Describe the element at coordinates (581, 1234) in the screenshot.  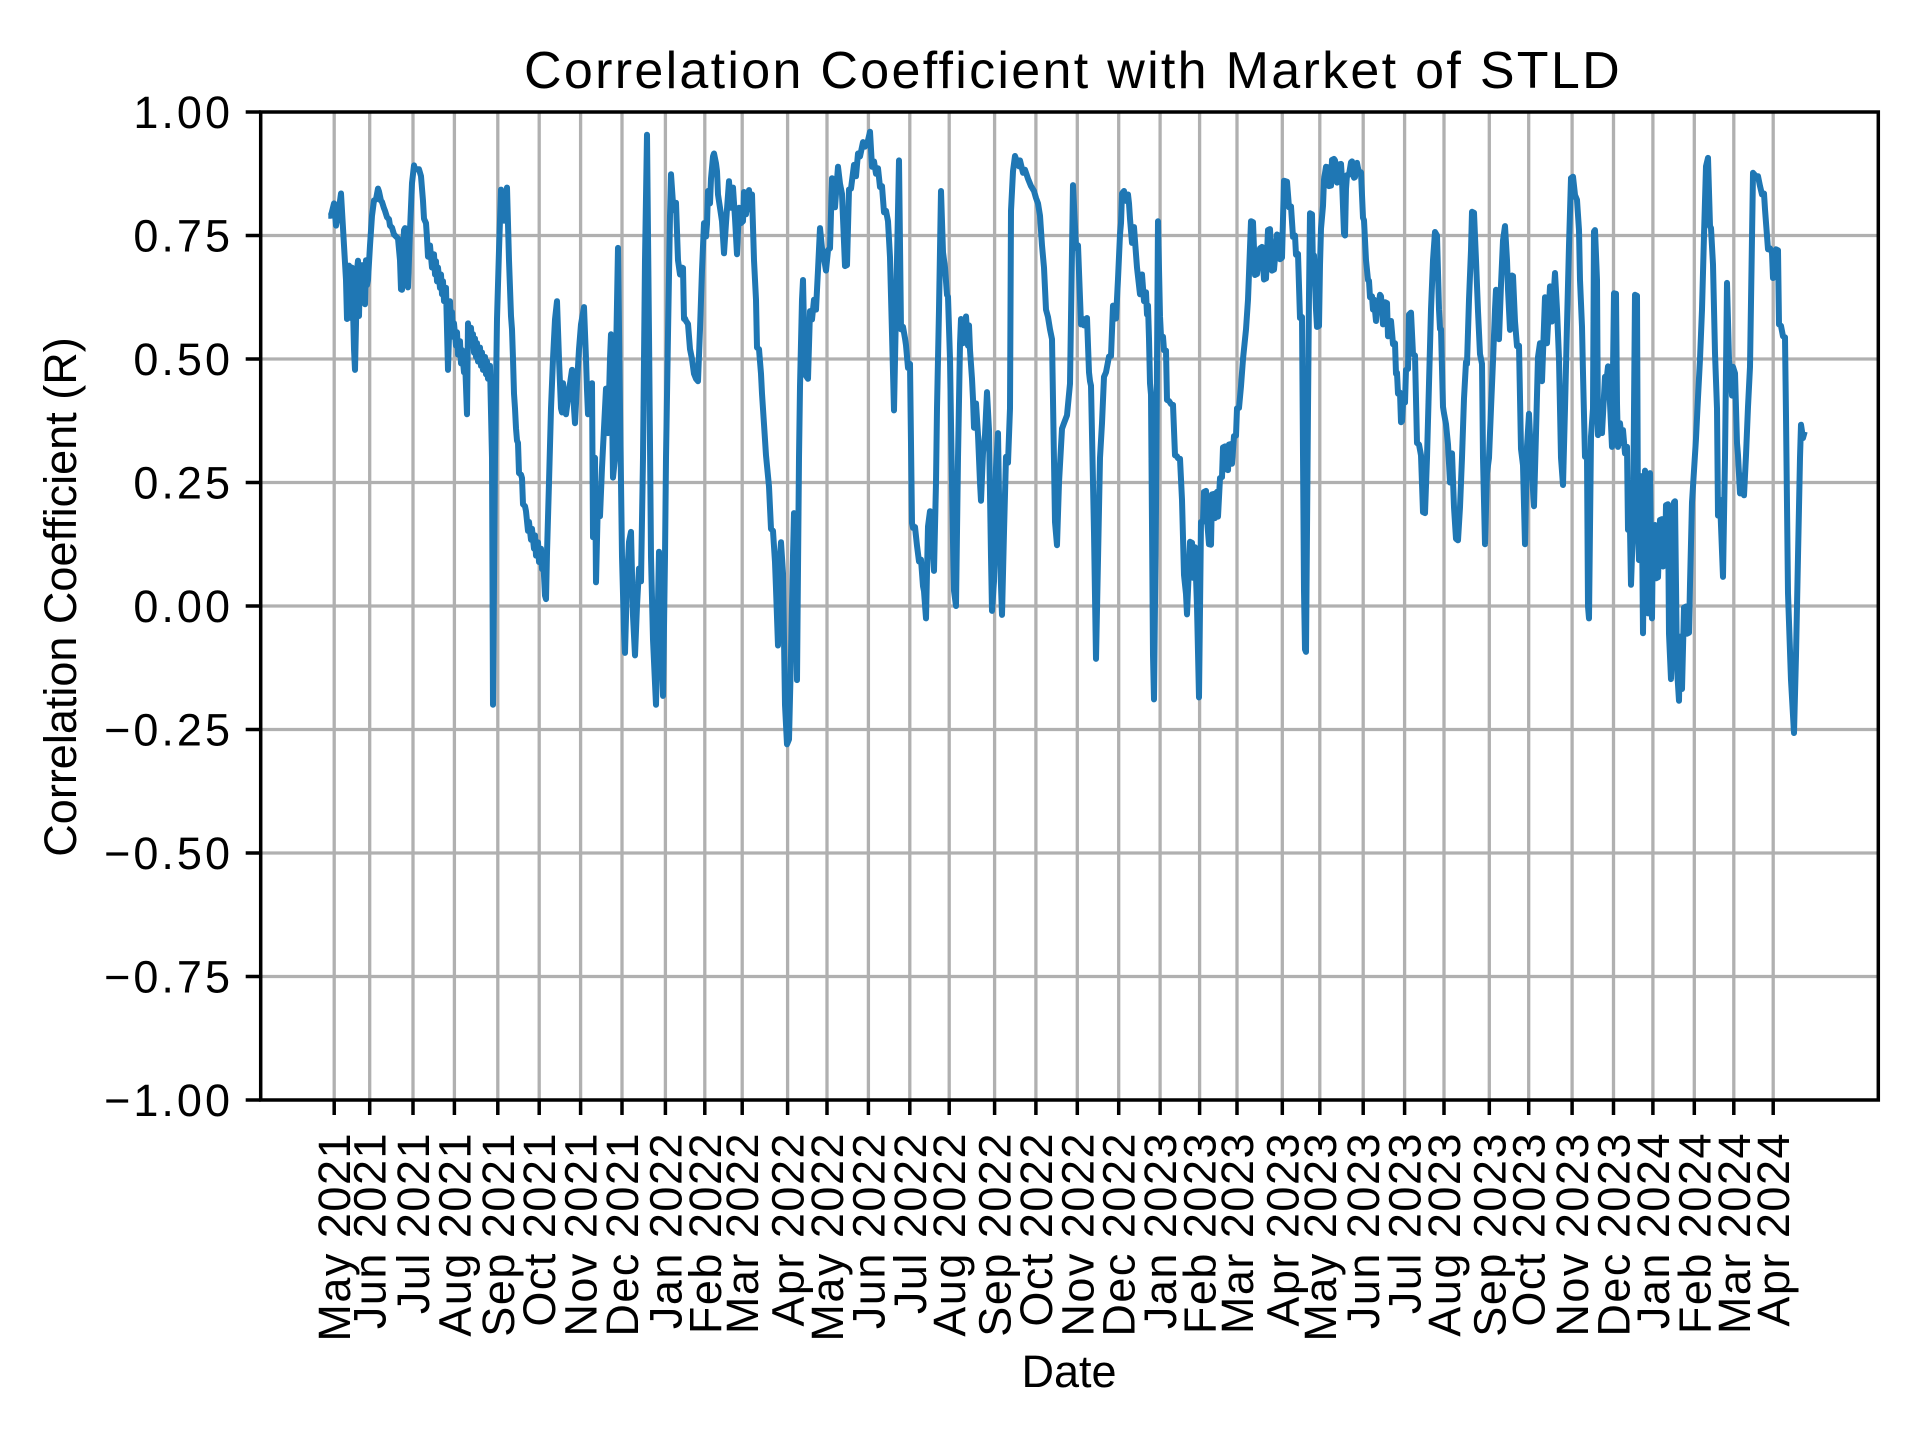
I see `svg-text: Nov 2021` at that location.